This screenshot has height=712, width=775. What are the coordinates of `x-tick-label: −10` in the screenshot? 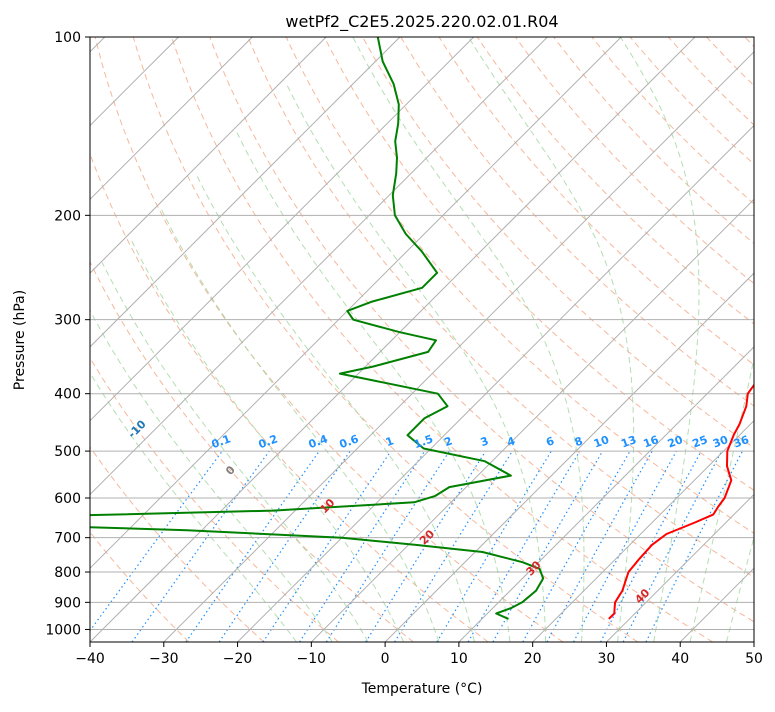 It's located at (312, 659).